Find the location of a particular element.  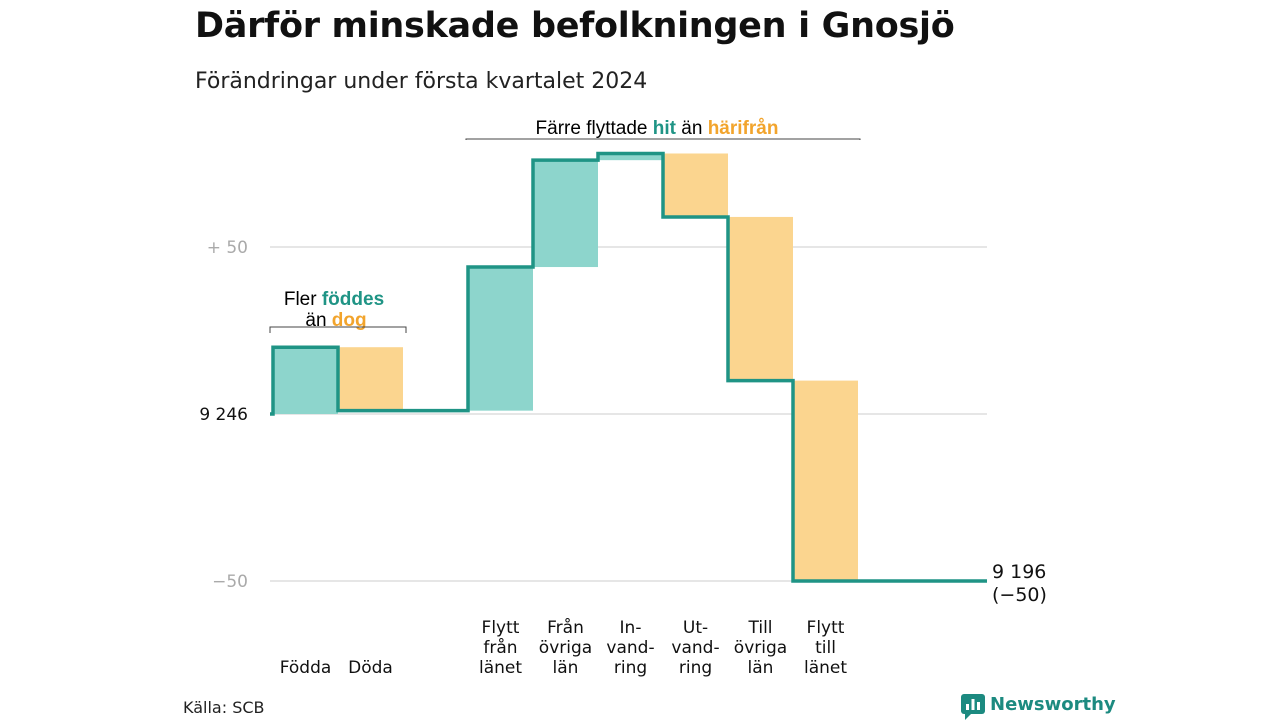

annotation-births: Fler föddes is located at coordinates (334, 299).